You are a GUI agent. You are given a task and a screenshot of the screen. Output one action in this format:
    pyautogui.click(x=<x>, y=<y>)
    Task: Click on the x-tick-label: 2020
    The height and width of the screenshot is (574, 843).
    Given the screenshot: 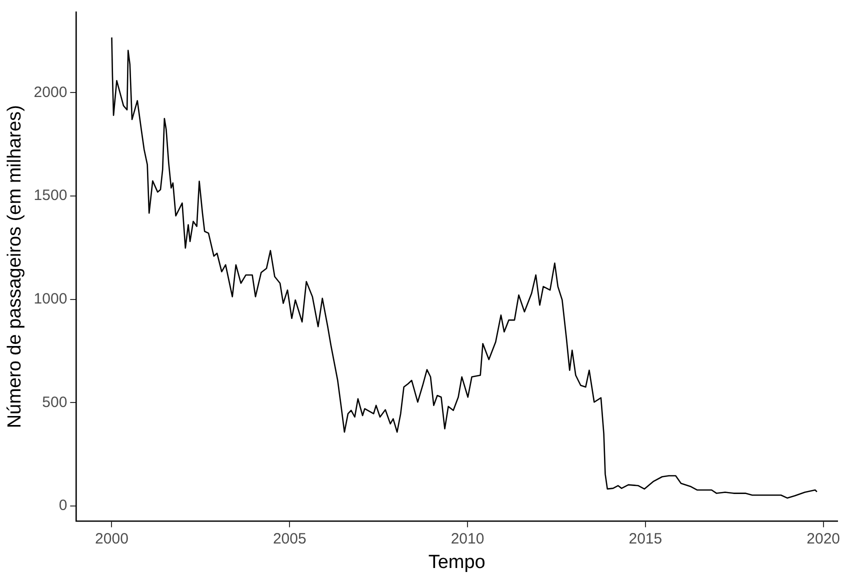 What is the action you would take?
    pyautogui.click(x=823, y=539)
    